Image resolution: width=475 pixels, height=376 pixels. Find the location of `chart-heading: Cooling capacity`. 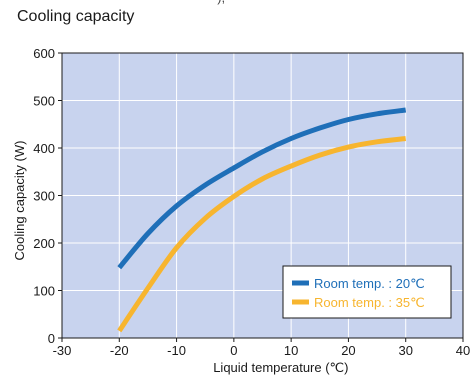

chart-heading: Cooling capacity is located at coordinates (76, 16).